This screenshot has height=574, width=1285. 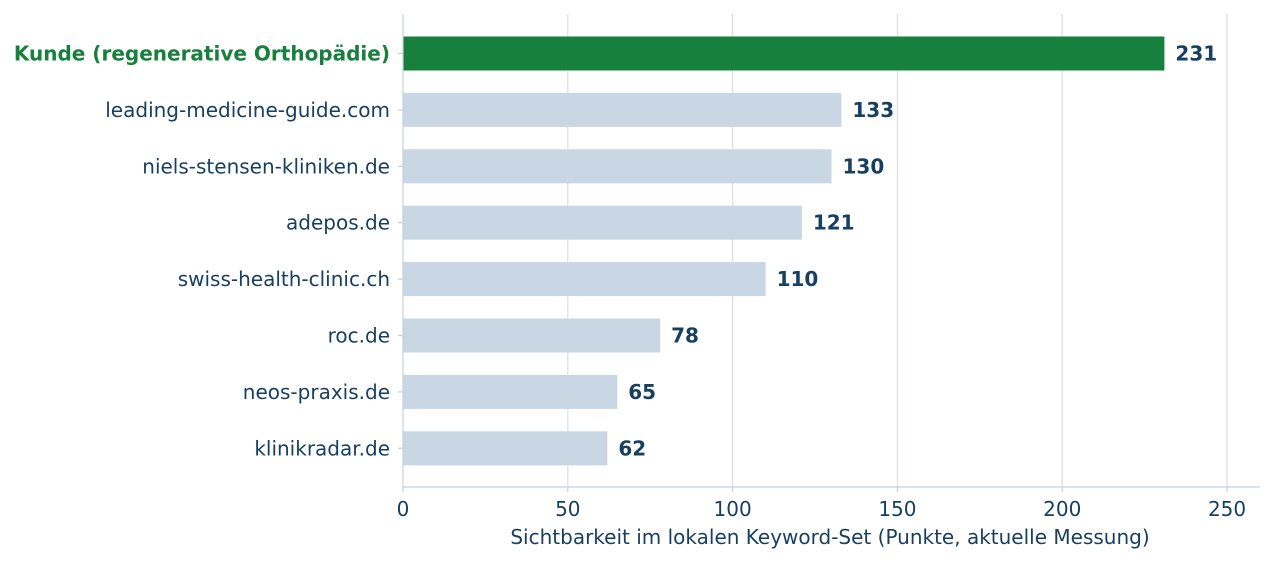 I want to click on x-tick-label: 200, so click(x=1062, y=509).